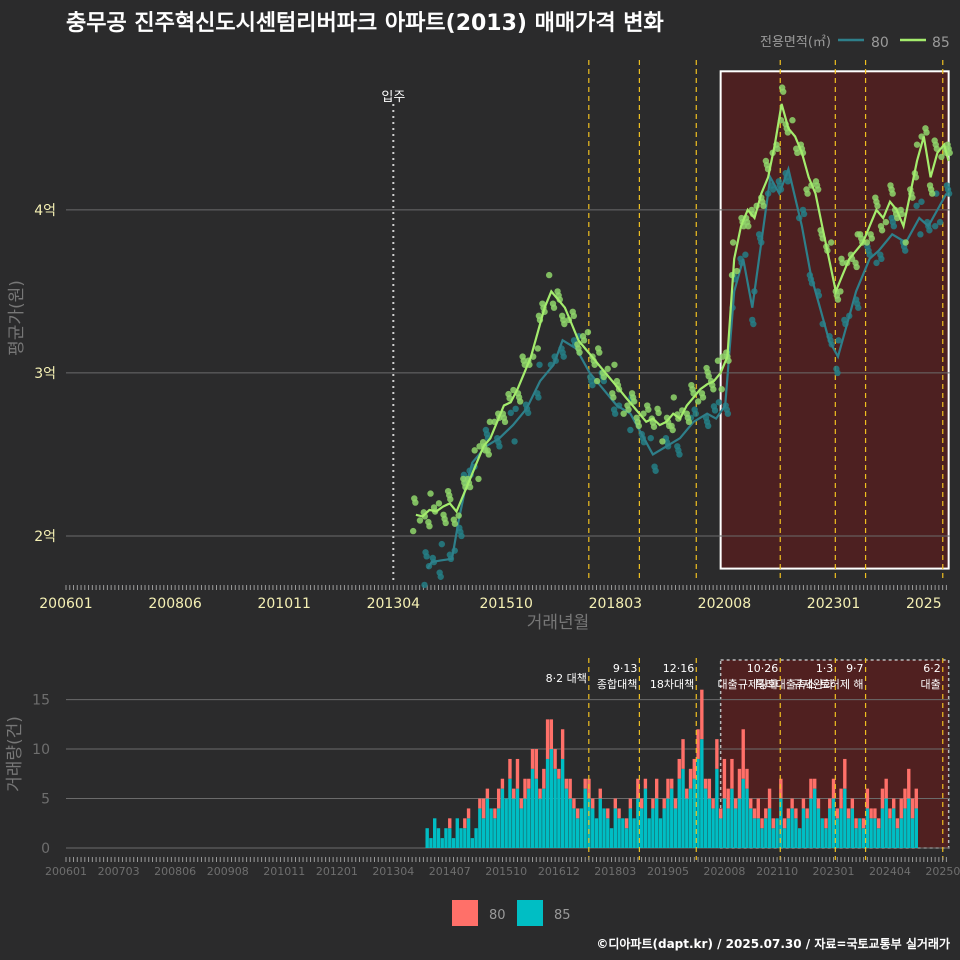 The height and width of the screenshot is (960, 960). Describe the element at coordinates (941, 43) in the screenshot. I see `legend-label-85: 85` at that location.